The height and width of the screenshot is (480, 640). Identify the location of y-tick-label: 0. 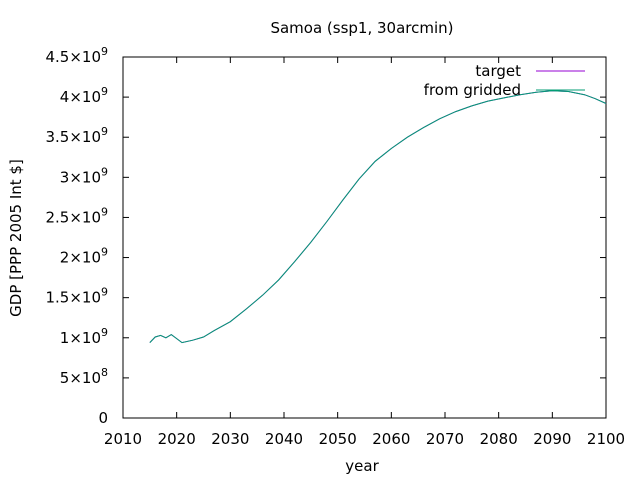
(103, 418).